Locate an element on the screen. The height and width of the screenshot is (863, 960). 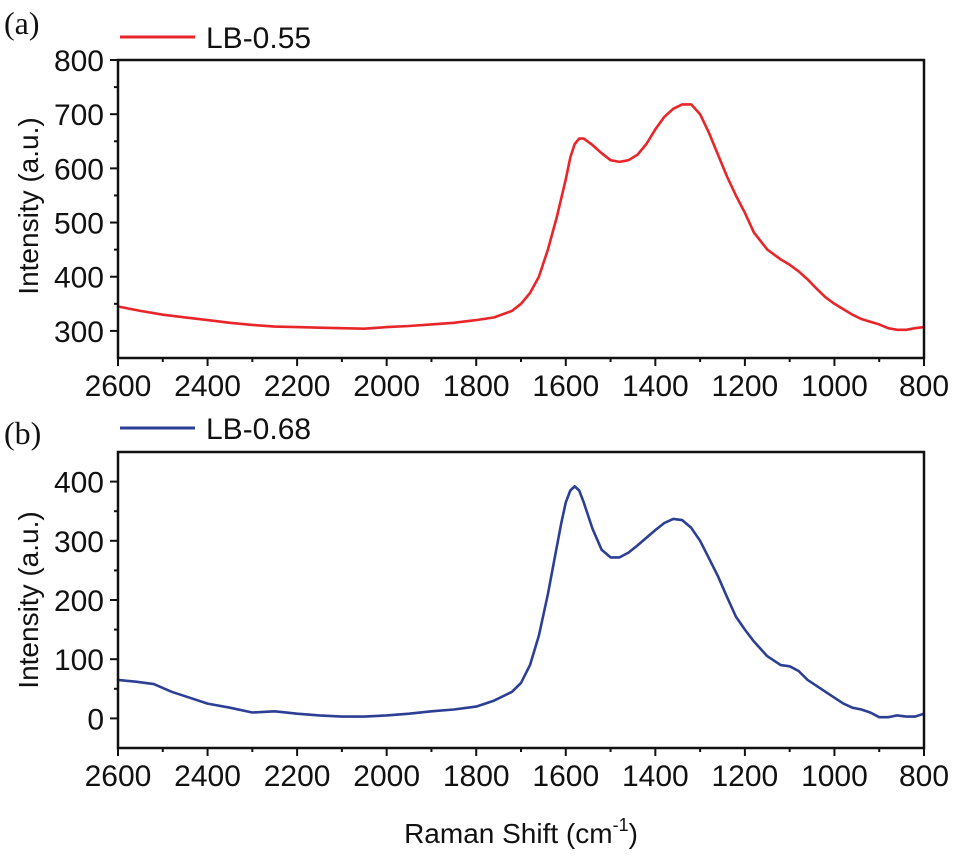
x-axis-title-close: ) is located at coordinates (633, 833).